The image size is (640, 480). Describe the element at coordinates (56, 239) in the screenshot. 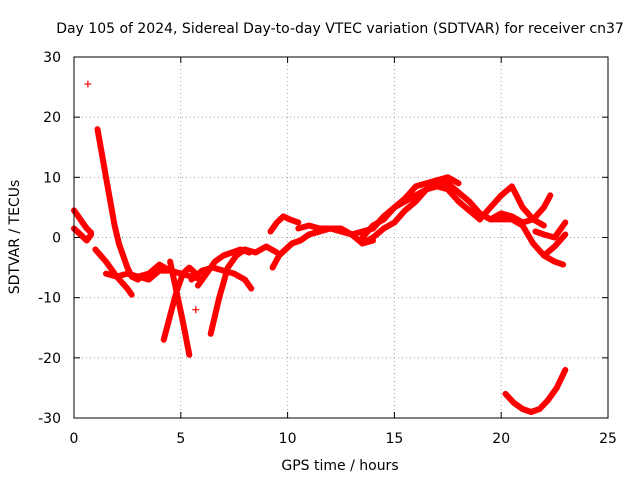

I see `y-tick-label: 0` at that location.